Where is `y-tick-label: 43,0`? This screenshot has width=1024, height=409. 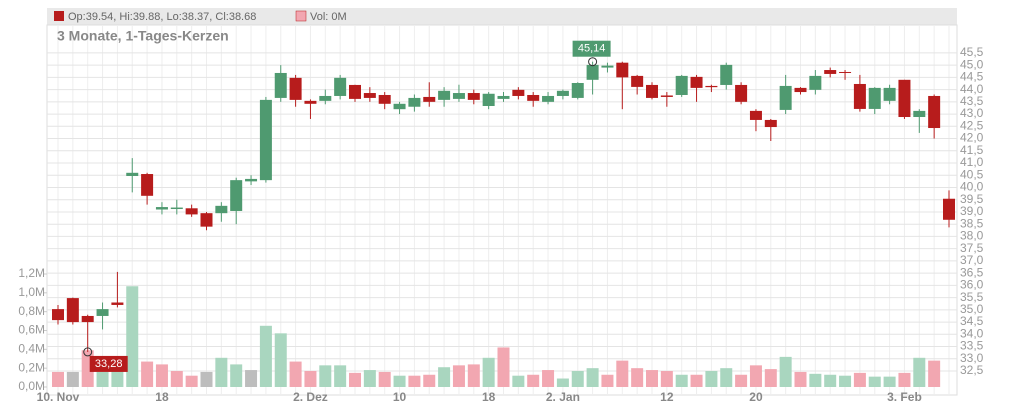
y-tick-label: 43,0 is located at coordinates (972, 113).